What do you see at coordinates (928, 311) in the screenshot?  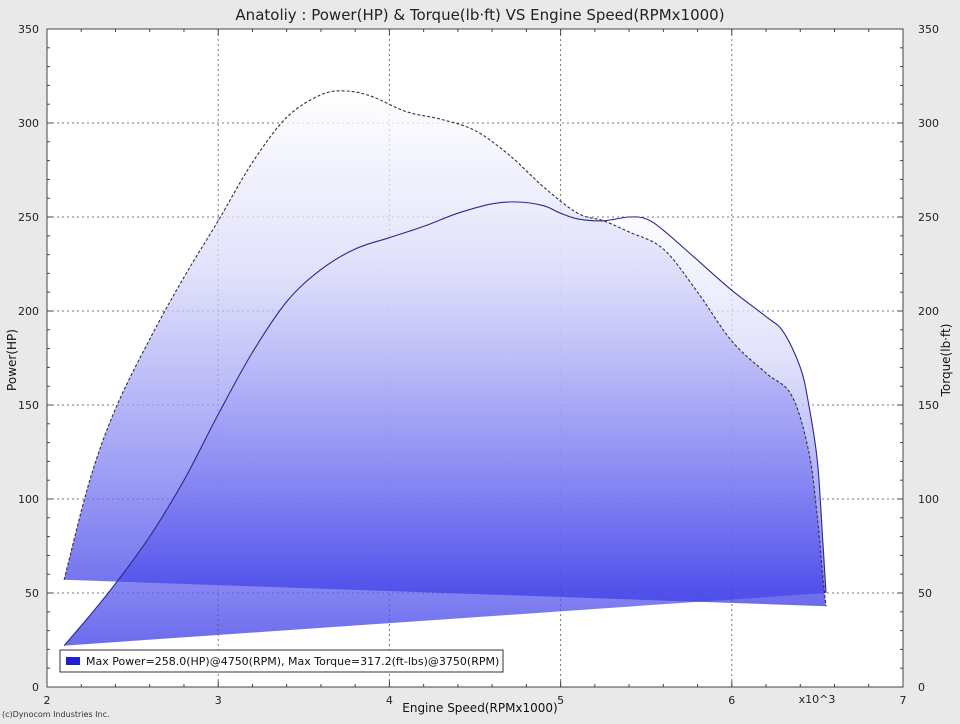 I see `y2-tick-label: 200` at bounding box center [928, 311].